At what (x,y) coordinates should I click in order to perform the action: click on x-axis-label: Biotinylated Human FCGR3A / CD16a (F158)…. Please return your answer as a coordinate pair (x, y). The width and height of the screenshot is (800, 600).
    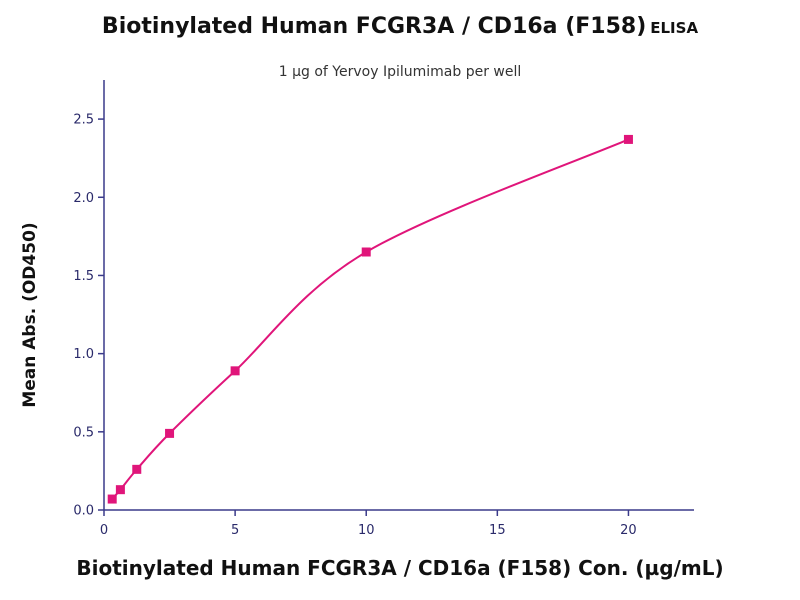
    Looking at the image, I should click on (400, 568).